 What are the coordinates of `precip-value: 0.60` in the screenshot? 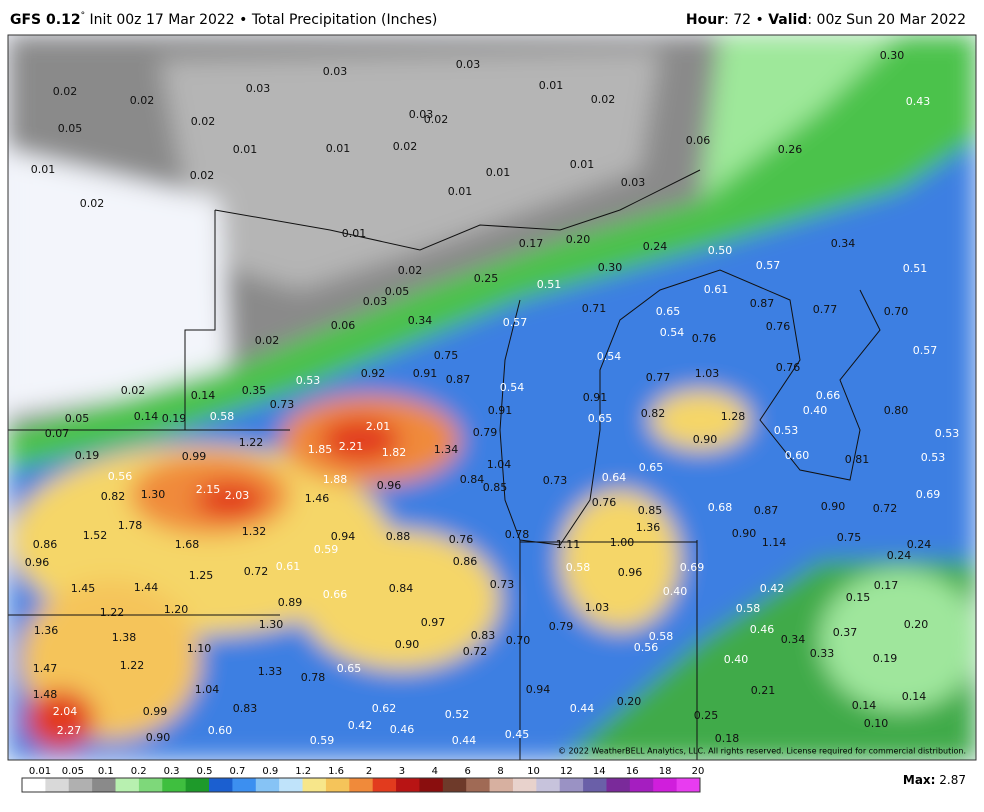 It's located at (797, 455).